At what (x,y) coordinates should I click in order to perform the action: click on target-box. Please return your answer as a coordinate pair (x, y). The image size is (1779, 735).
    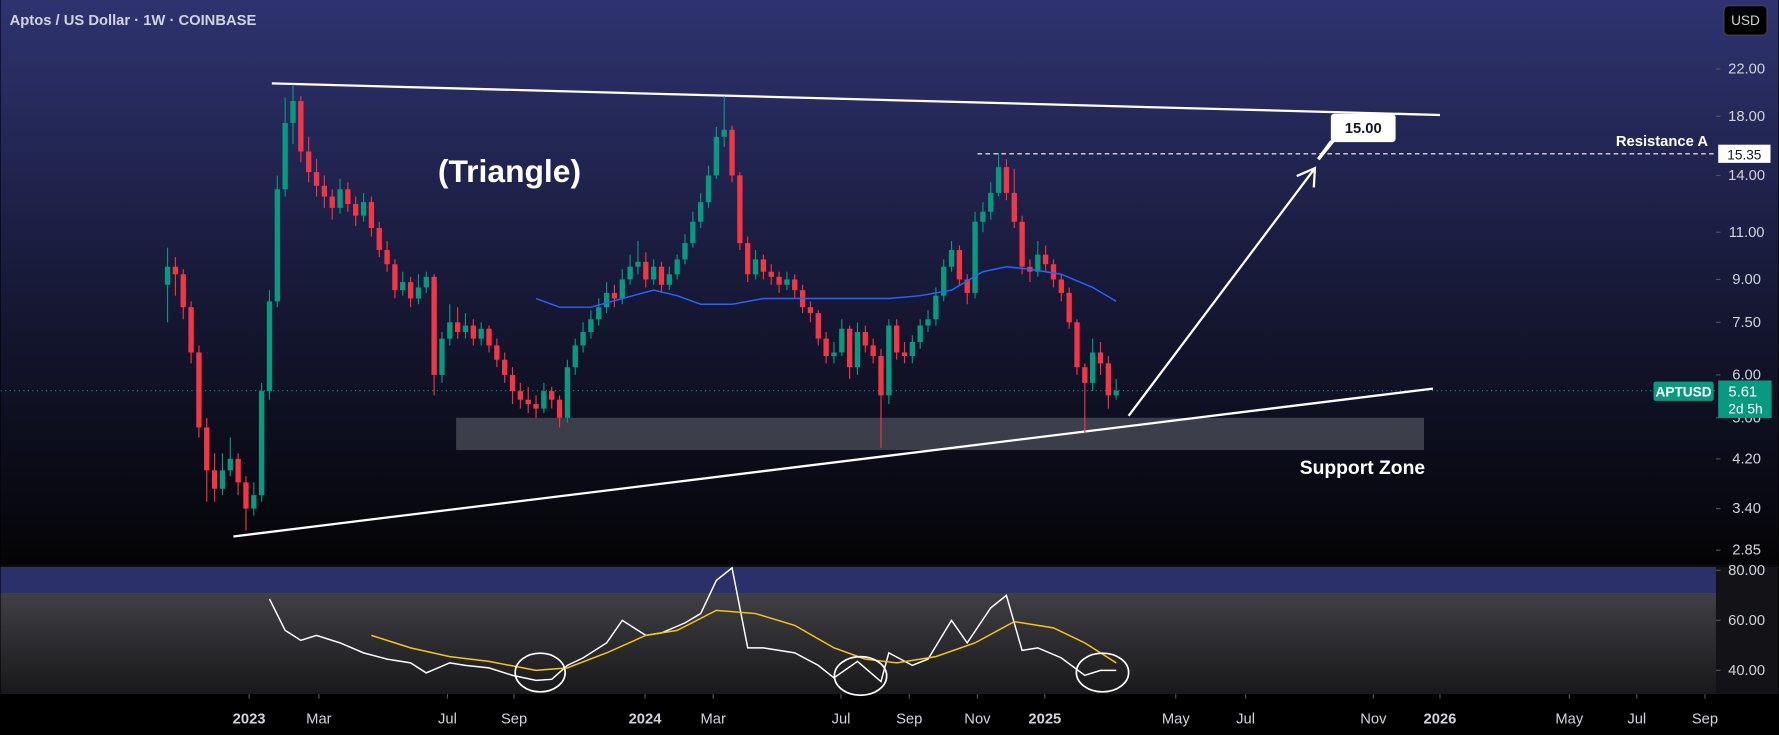
    Looking at the image, I should click on (1363, 128).